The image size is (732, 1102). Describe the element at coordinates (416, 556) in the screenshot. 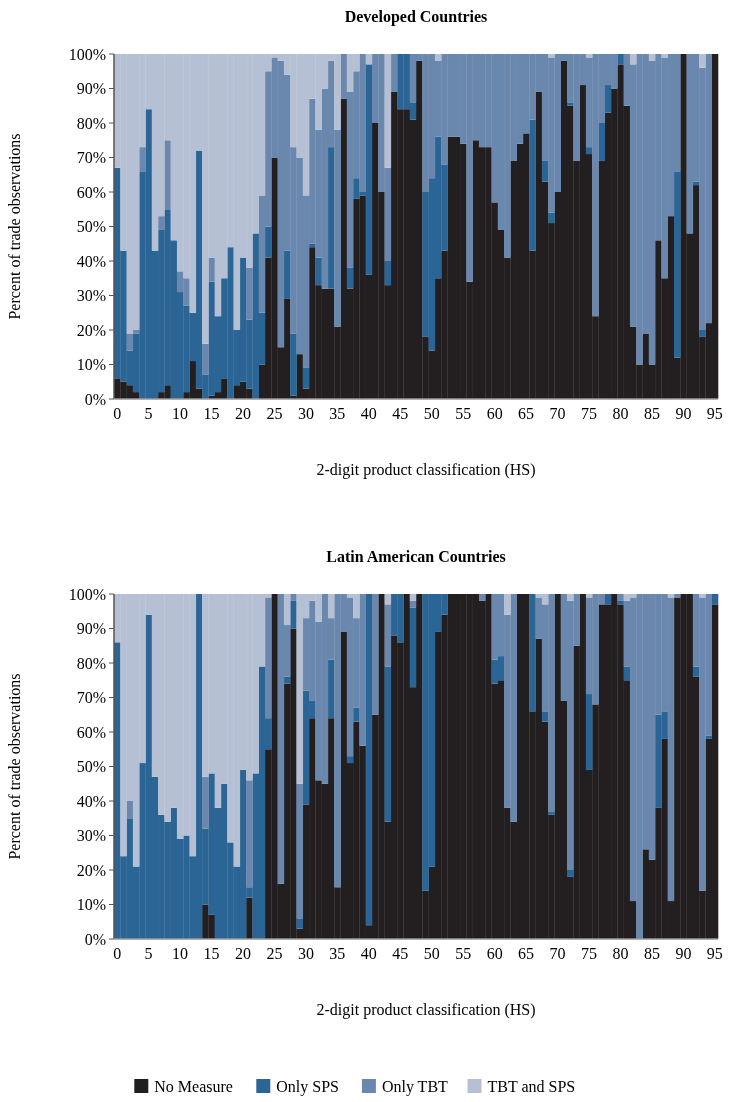

I see `chart-title: Latin American Countries` at that location.